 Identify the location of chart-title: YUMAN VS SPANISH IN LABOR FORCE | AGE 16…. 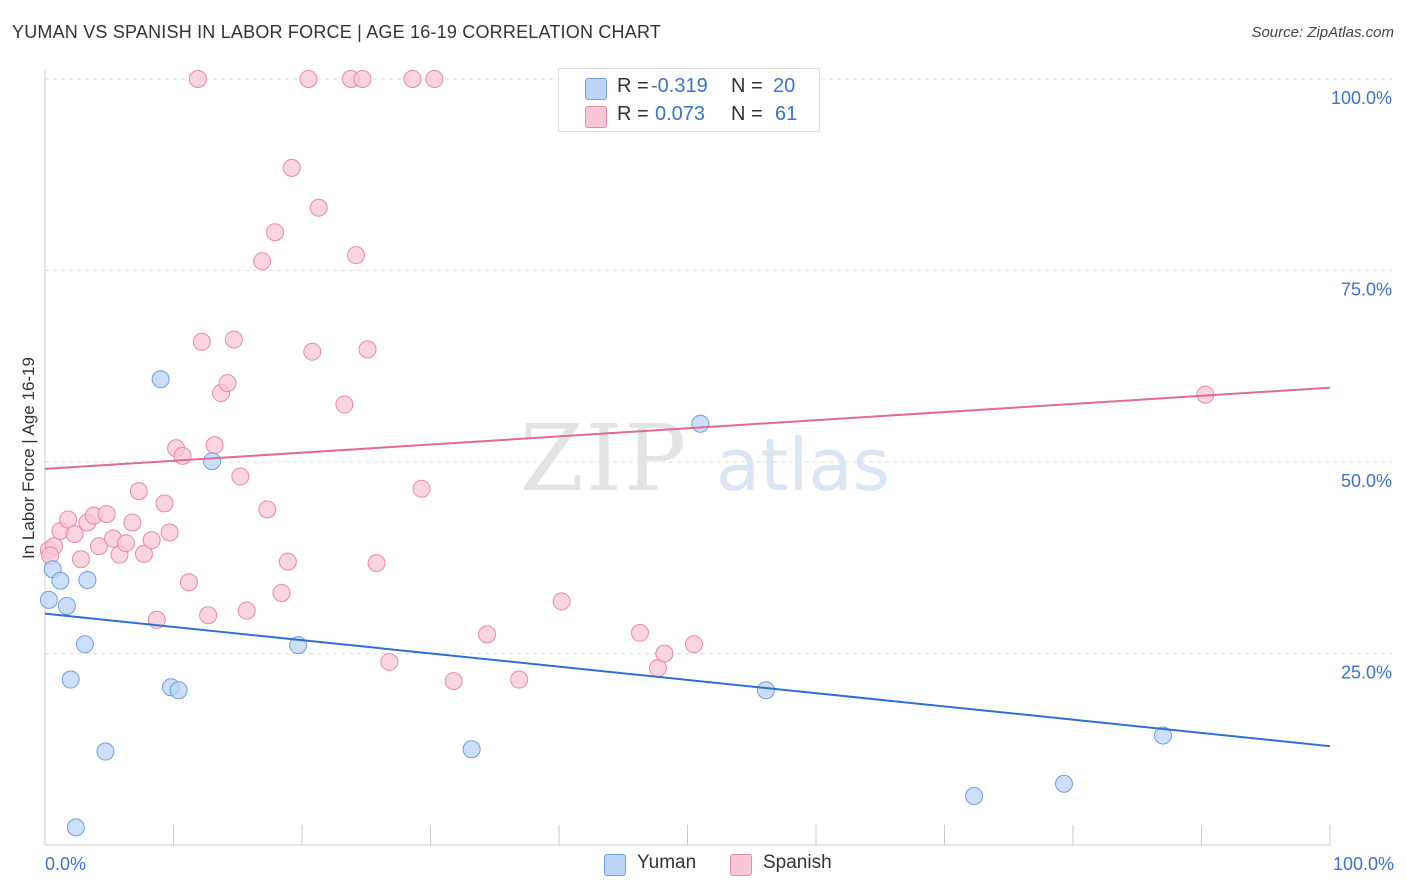
(337, 32).